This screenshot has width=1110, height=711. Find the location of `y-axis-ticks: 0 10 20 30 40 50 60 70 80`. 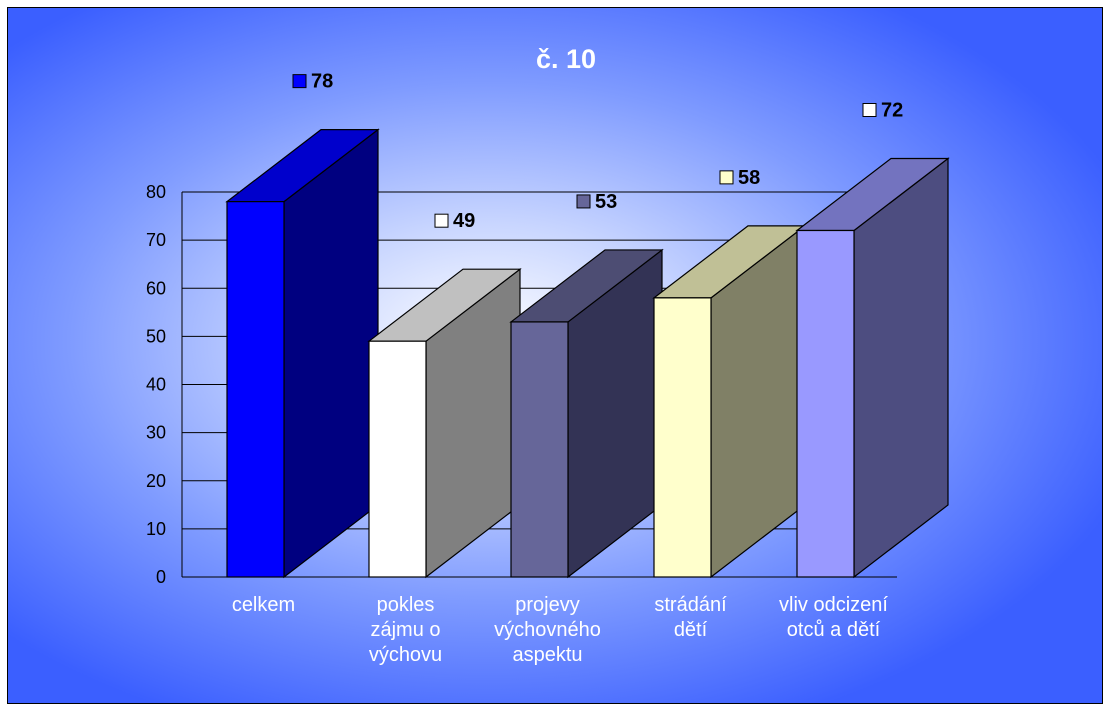

y-axis-ticks: 0 10 20 30 40 50 60 70 80 is located at coordinates (156, 384).